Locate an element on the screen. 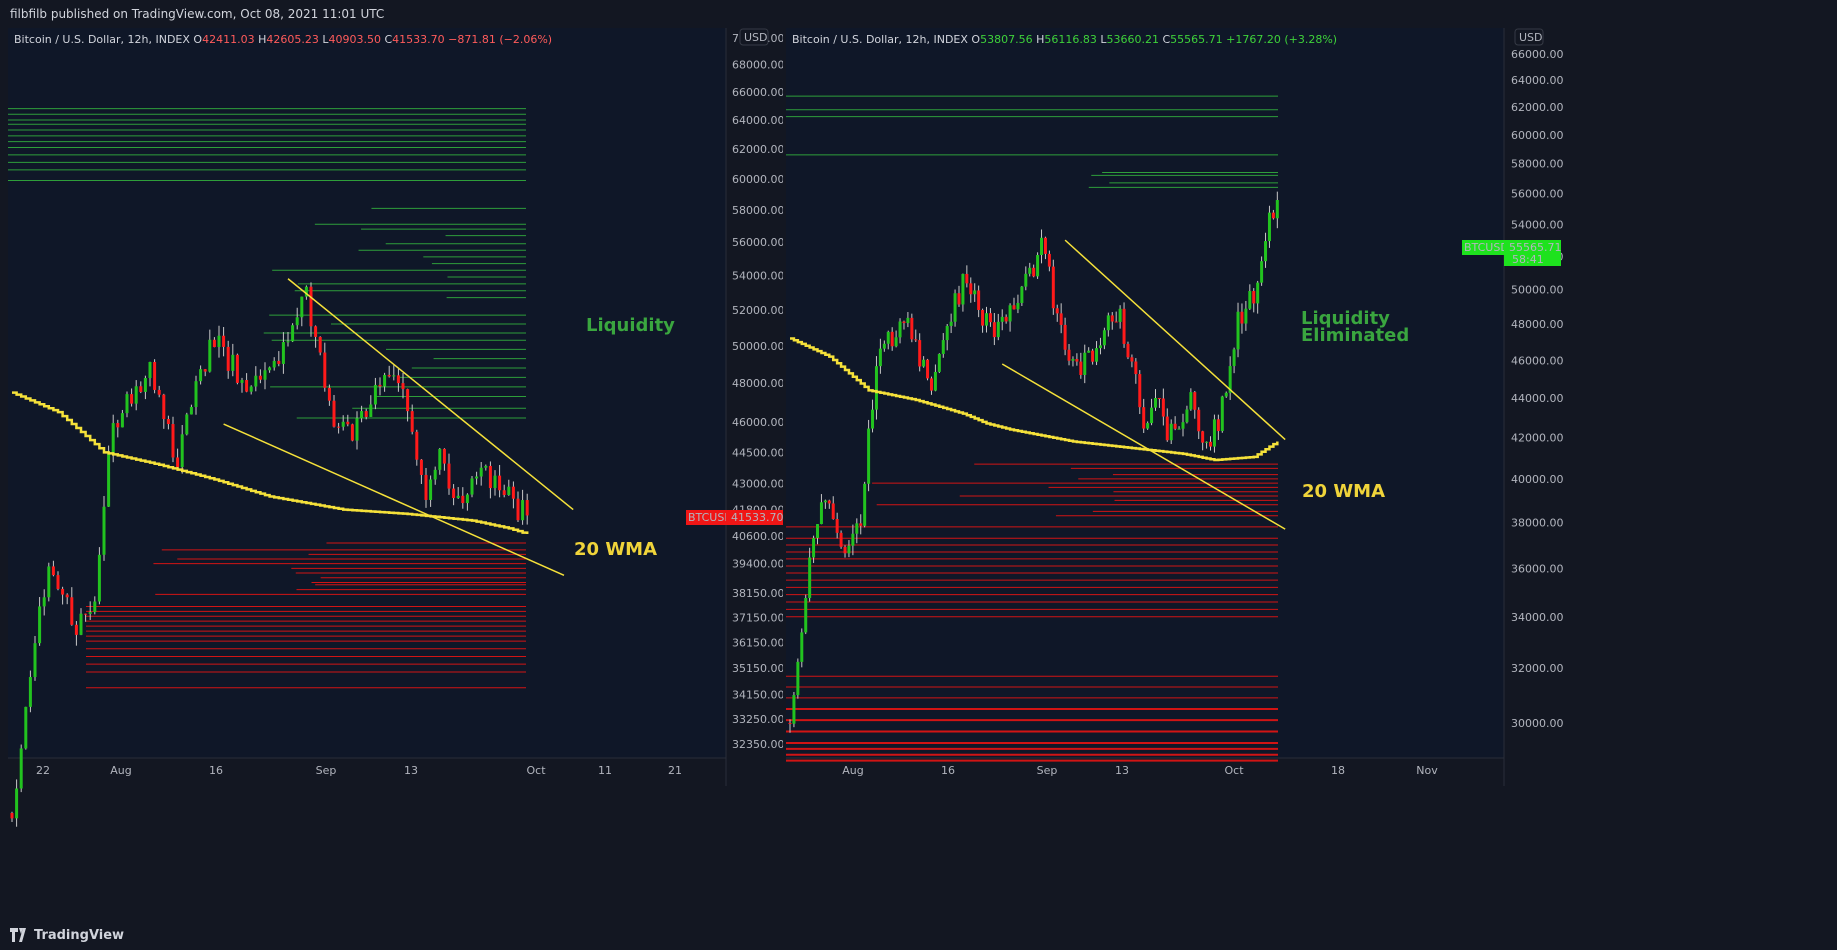  brand-name: TradingView is located at coordinates (79, 935).